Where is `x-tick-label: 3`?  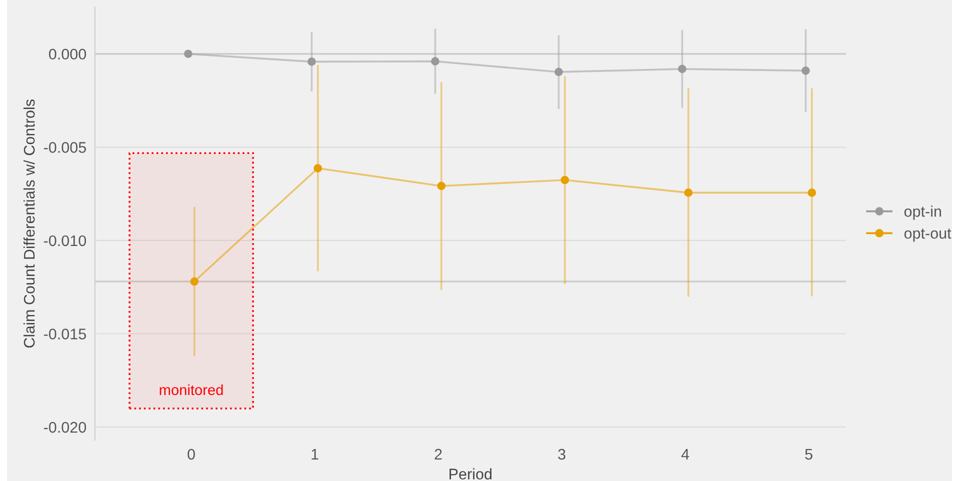 x-tick-label: 3 is located at coordinates (562, 454).